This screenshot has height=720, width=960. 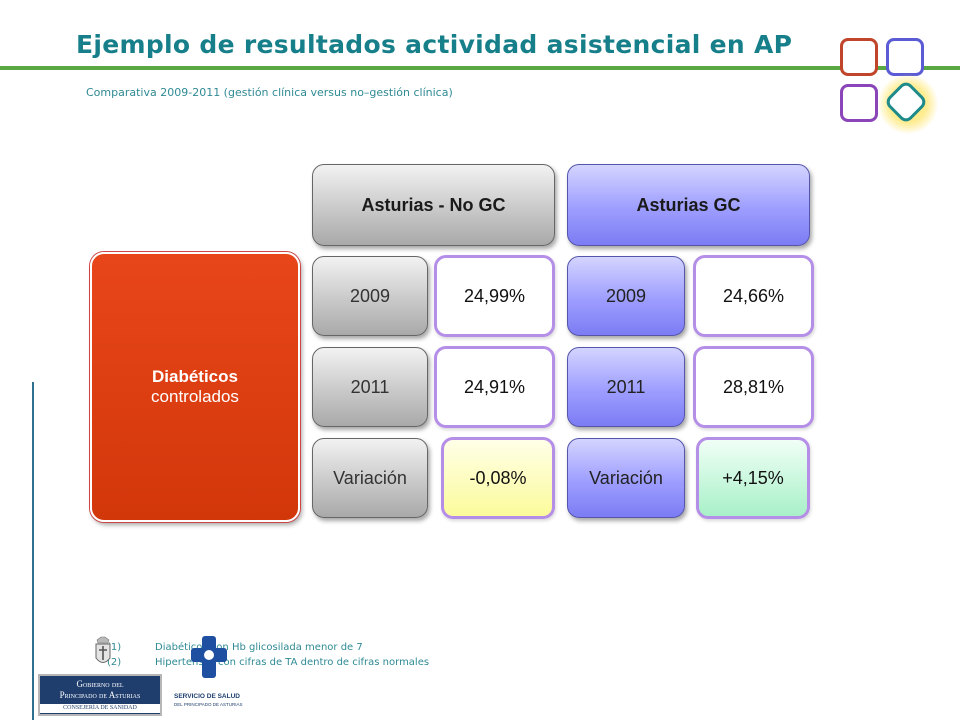 What do you see at coordinates (626, 296) in the screenshot?
I see `label-gc-2009: 2009` at bounding box center [626, 296].